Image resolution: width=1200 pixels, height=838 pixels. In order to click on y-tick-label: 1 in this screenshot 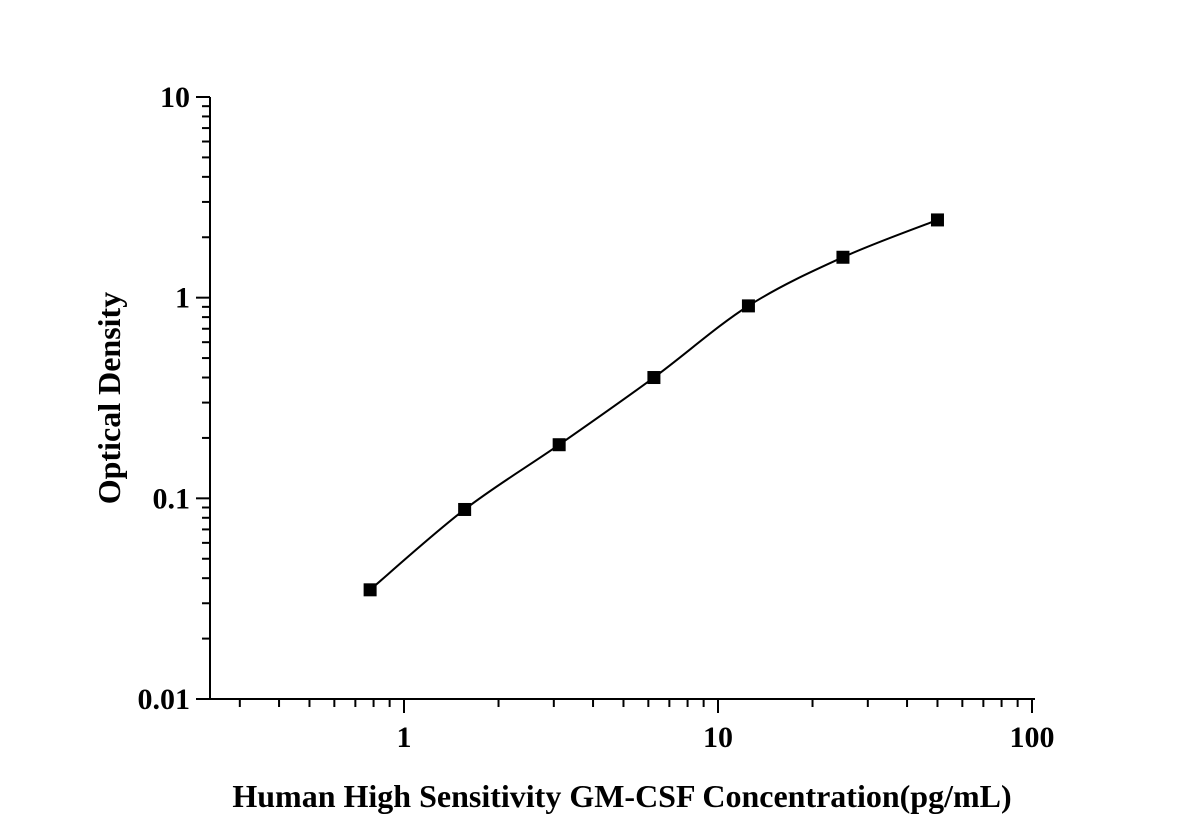, I will do `click(182, 298)`.